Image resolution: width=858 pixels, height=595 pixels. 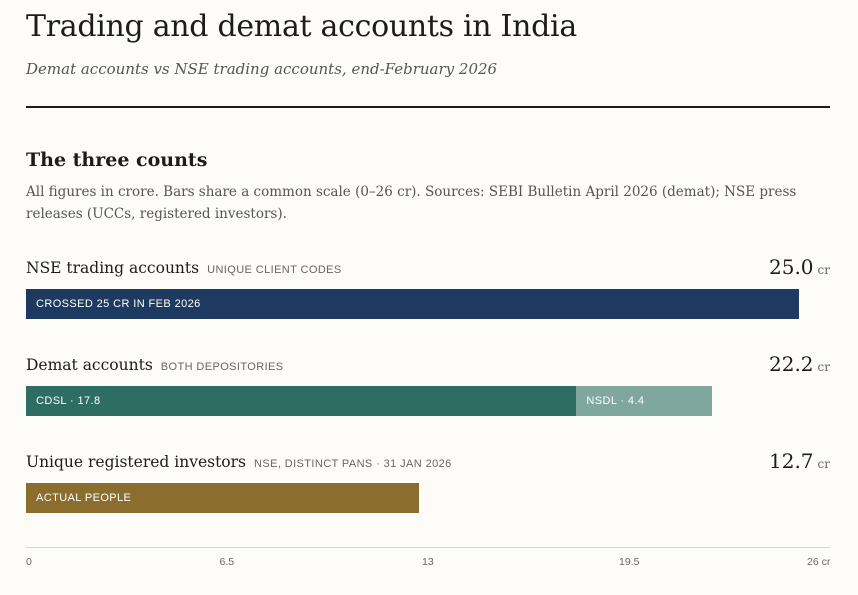 I want to click on row-tag: BOTH DEPOSITORIES, so click(x=222, y=367).